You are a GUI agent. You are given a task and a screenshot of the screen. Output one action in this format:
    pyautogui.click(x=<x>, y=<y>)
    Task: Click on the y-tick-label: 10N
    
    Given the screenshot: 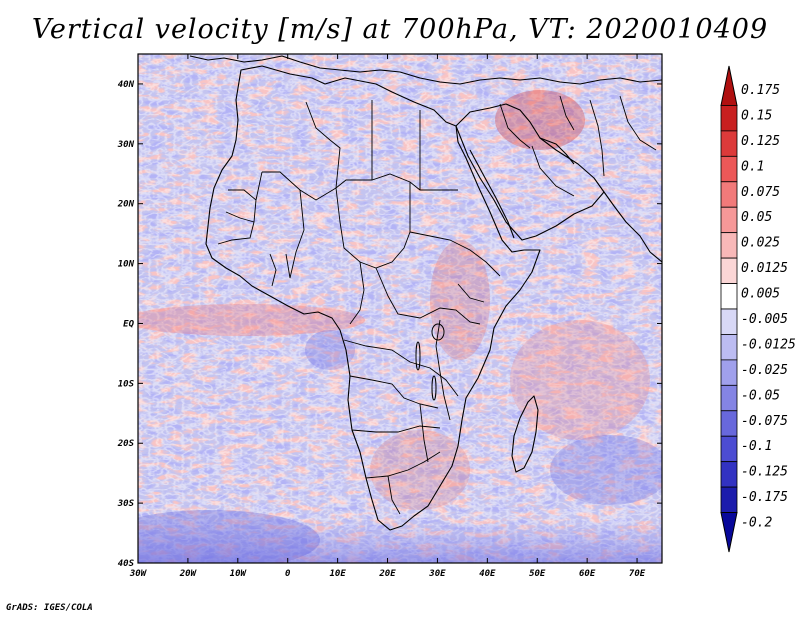 What is the action you would take?
    pyautogui.click(x=126, y=265)
    